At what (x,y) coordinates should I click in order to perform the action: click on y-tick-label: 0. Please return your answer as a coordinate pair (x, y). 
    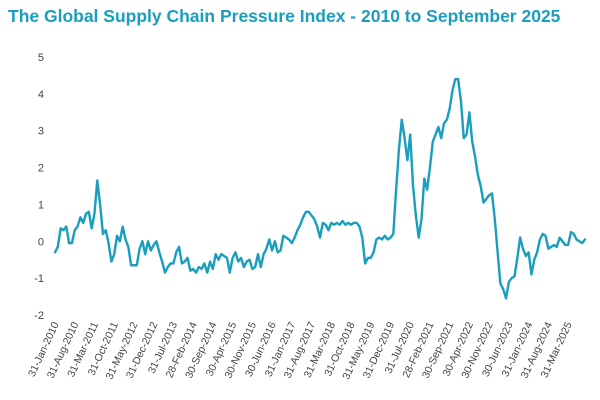
    Looking at the image, I should click on (41, 242).